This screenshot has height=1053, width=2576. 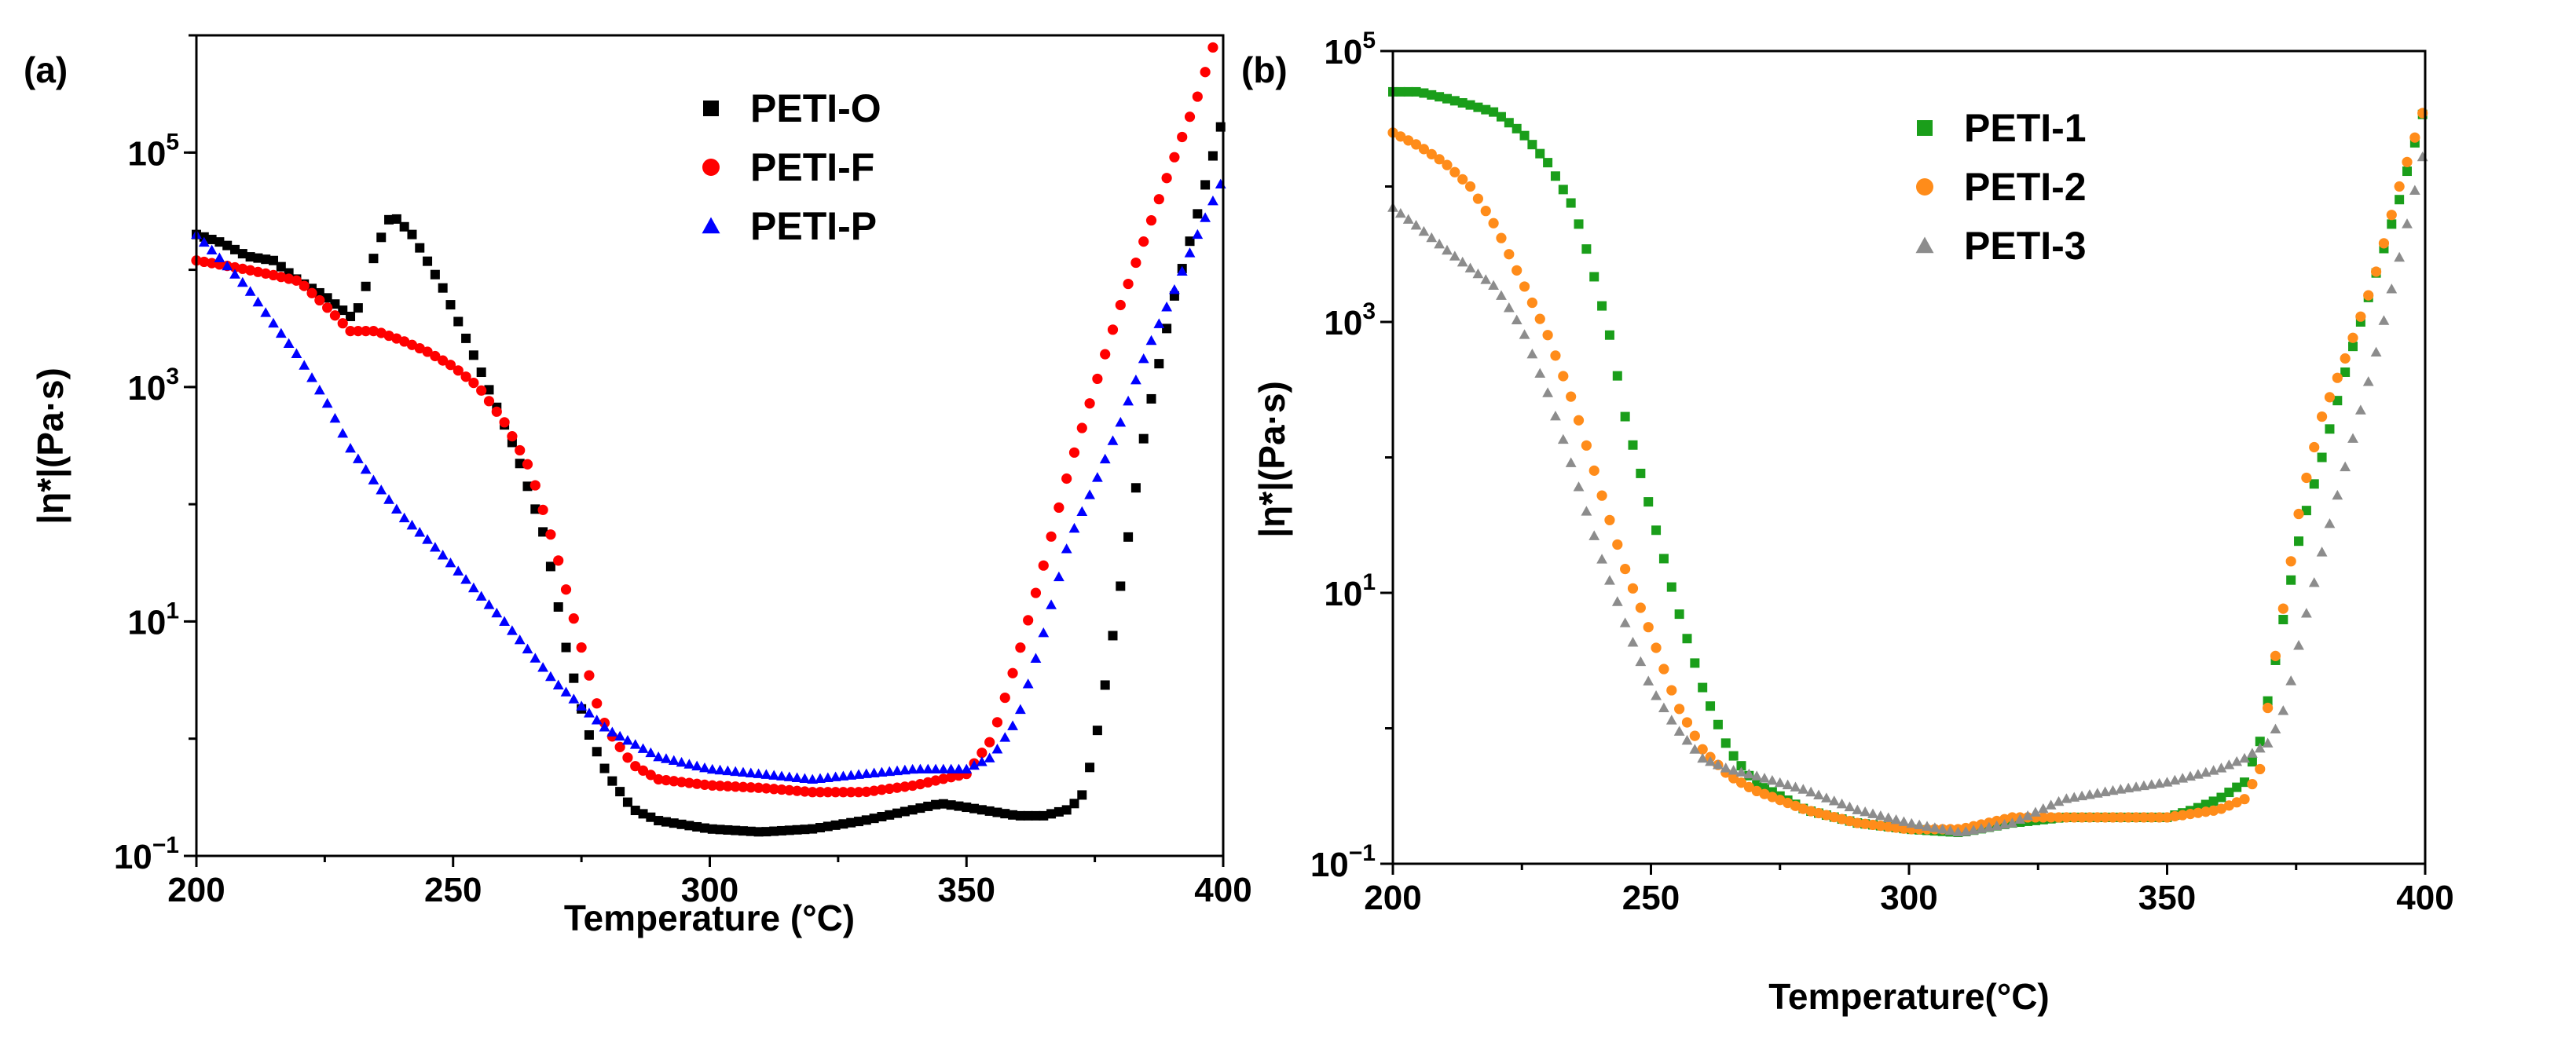 I want to click on panel-b-legend: PETI-1 PETI-2 PETI-3, so click(x=2001, y=187).